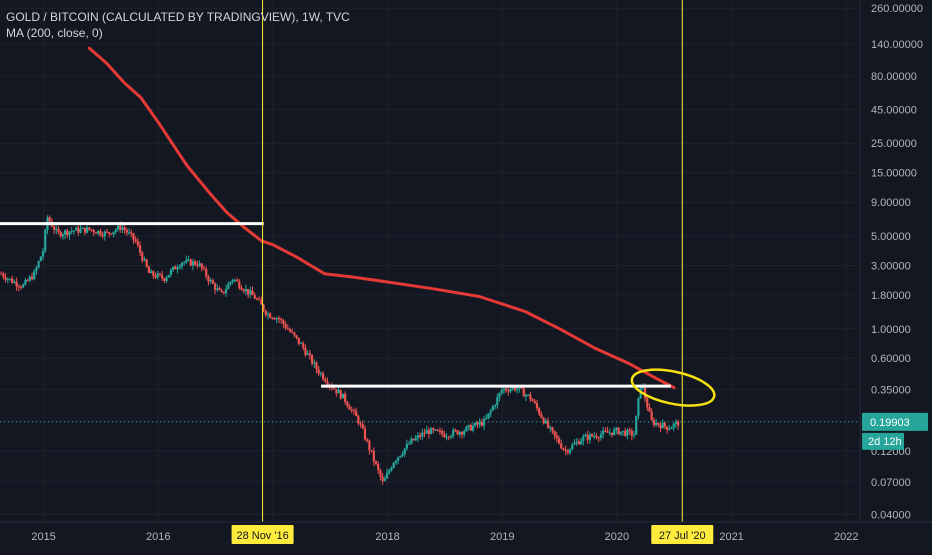 This screenshot has width=932, height=555. I want to click on time-tick-label: 2018, so click(387, 537).